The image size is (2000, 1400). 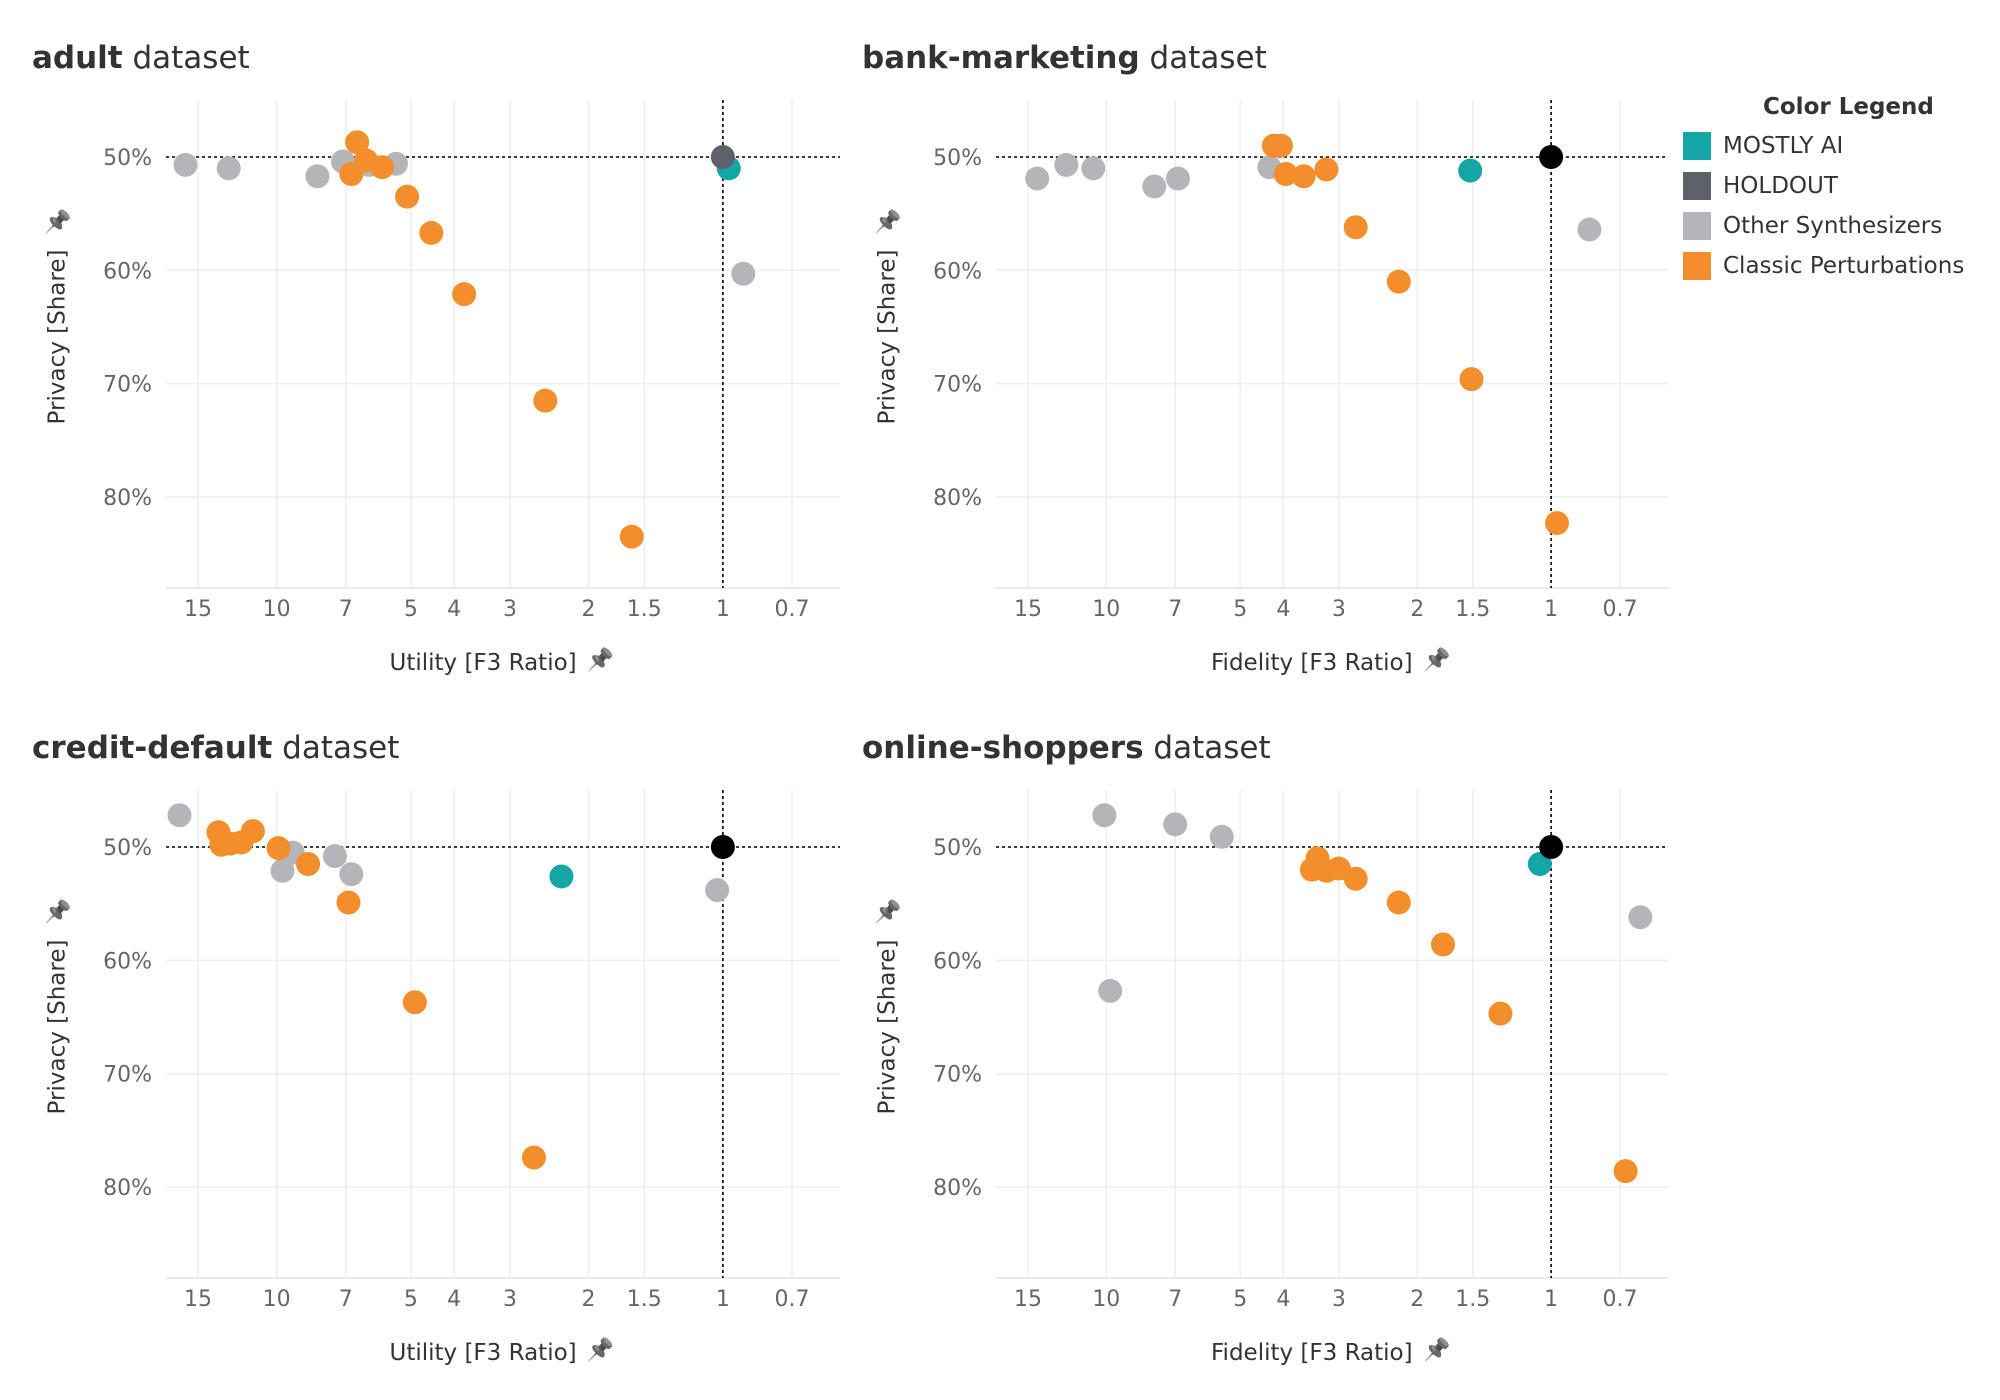 What do you see at coordinates (1003, 748) in the screenshot?
I see `panel-title-dataset: online-shoppers` at bounding box center [1003, 748].